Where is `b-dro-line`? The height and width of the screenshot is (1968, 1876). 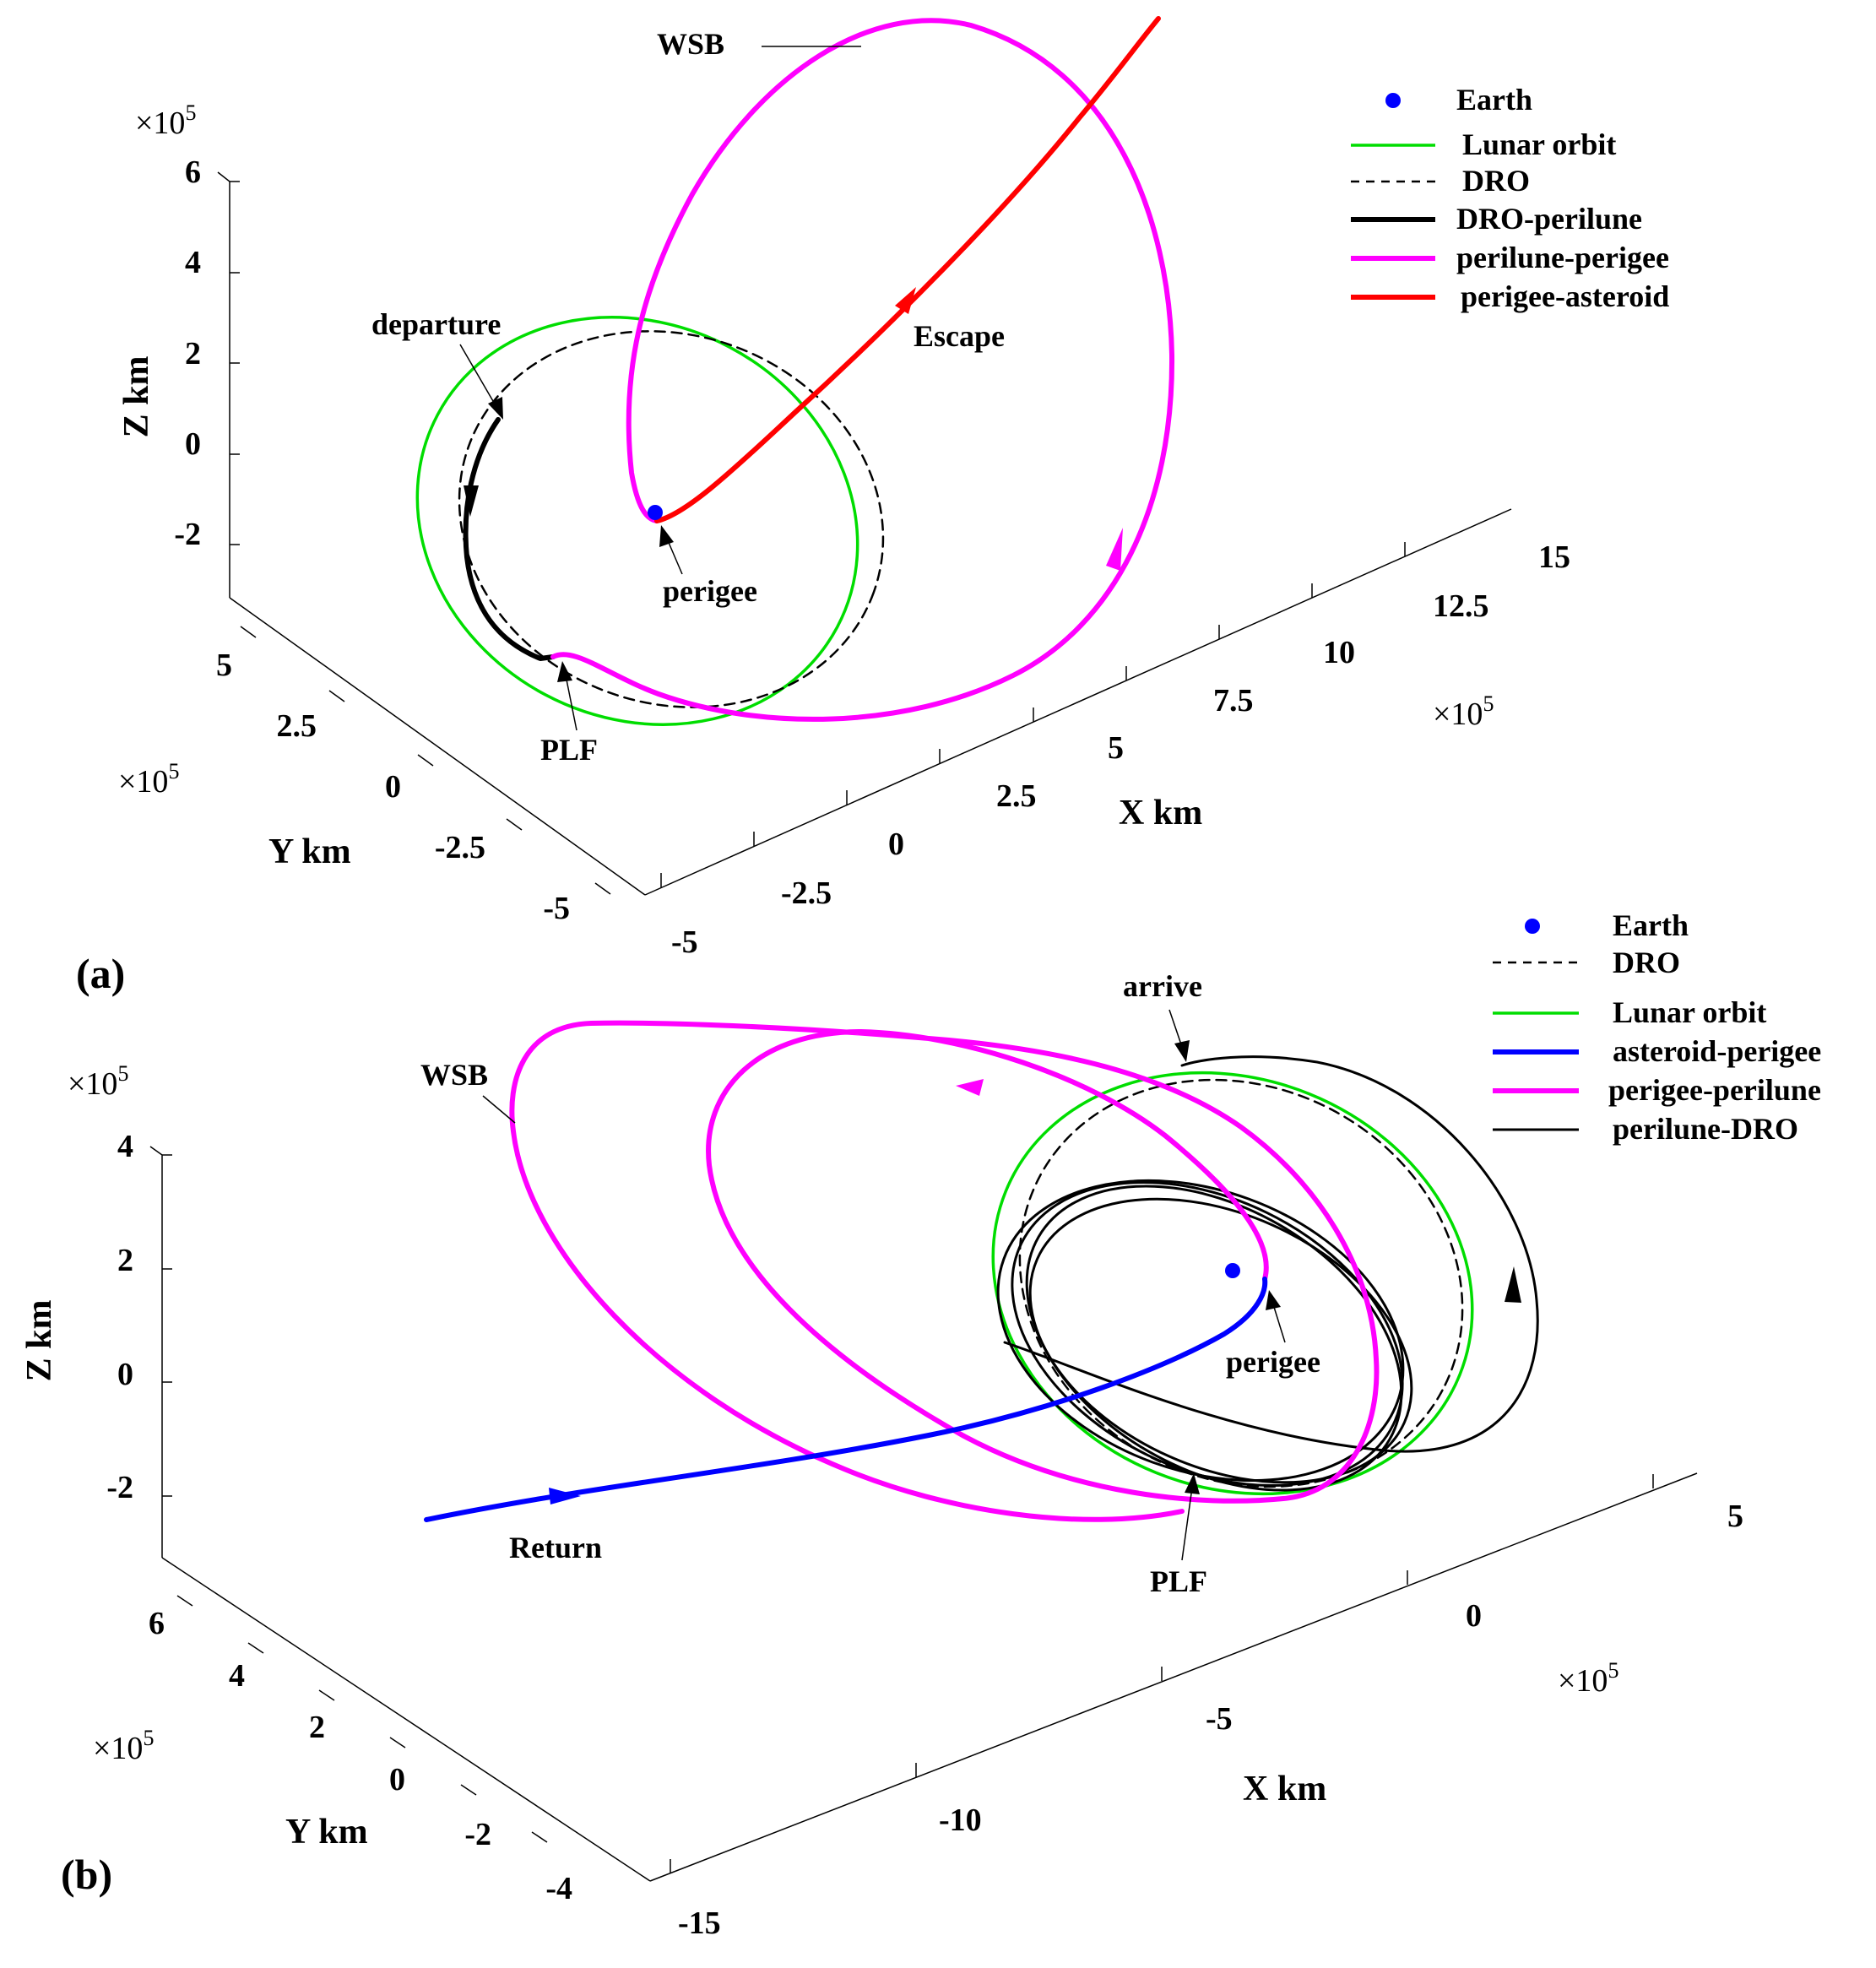
b-dro-line is located at coordinates (1241, 1283).